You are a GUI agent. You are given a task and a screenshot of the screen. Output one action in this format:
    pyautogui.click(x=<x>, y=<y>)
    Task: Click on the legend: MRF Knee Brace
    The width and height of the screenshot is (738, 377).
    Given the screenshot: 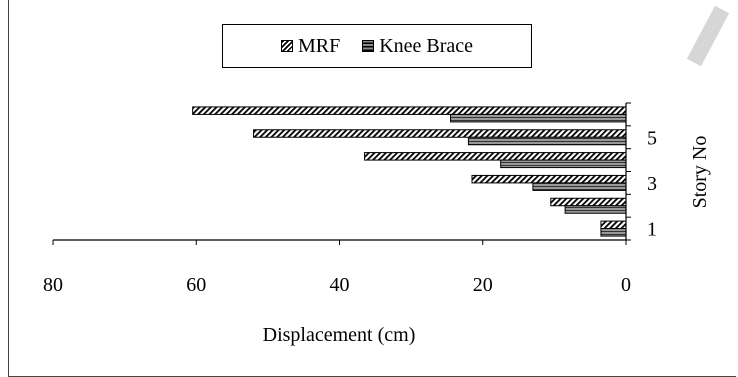 What is the action you would take?
    pyautogui.click(x=377, y=46)
    